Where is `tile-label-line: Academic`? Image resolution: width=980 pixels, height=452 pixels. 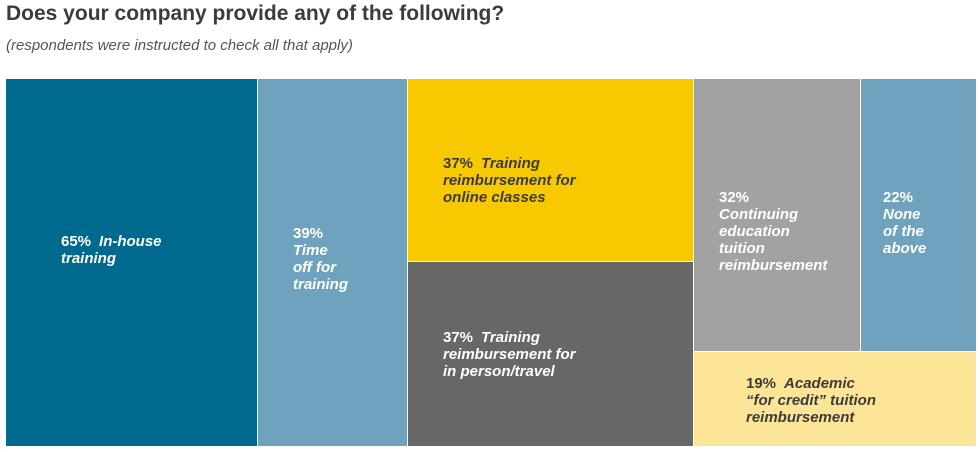 tile-label-line: Academic is located at coordinates (819, 383).